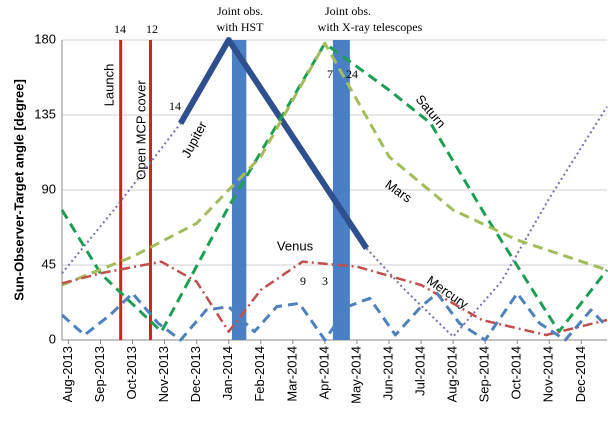 The width and height of the screenshot is (608, 425). Describe the element at coordinates (398, 191) in the screenshot. I see `series-label: Mars` at that location.